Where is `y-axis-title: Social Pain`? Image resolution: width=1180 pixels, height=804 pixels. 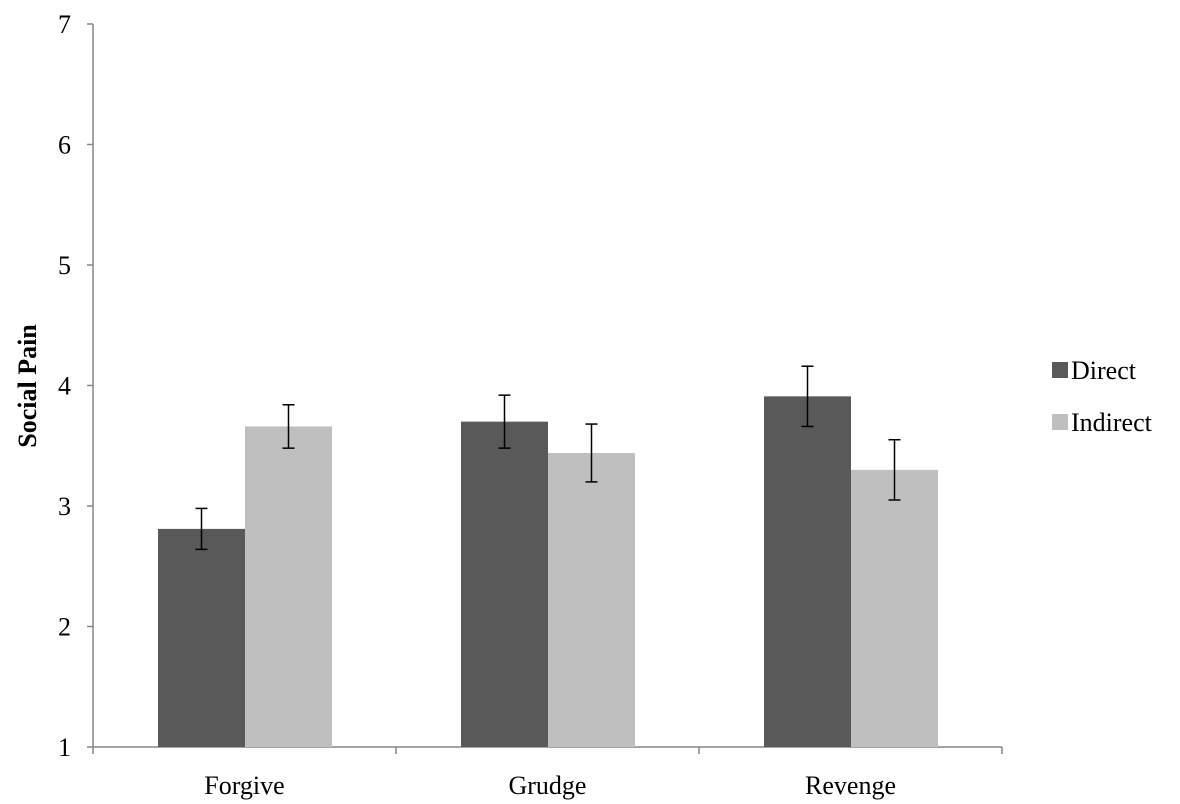 y-axis-title: Social Pain is located at coordinates (27, 386).